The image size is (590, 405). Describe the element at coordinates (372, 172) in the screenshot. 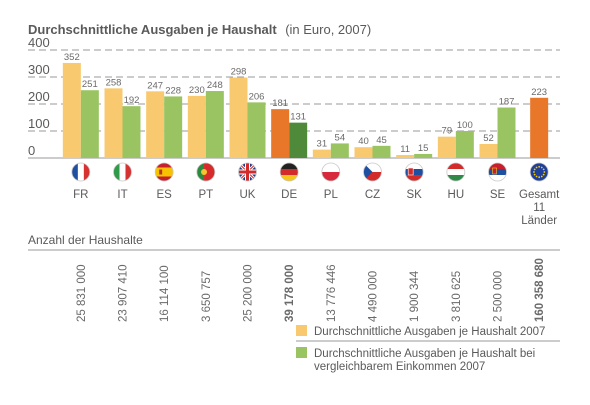

I see `czech-flag-icon` at that location.